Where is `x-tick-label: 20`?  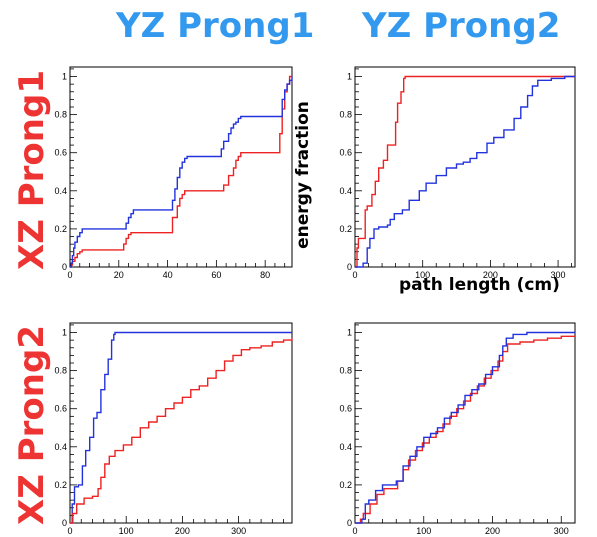
x-tick-label: 20 is located at coordinates (119, 275).